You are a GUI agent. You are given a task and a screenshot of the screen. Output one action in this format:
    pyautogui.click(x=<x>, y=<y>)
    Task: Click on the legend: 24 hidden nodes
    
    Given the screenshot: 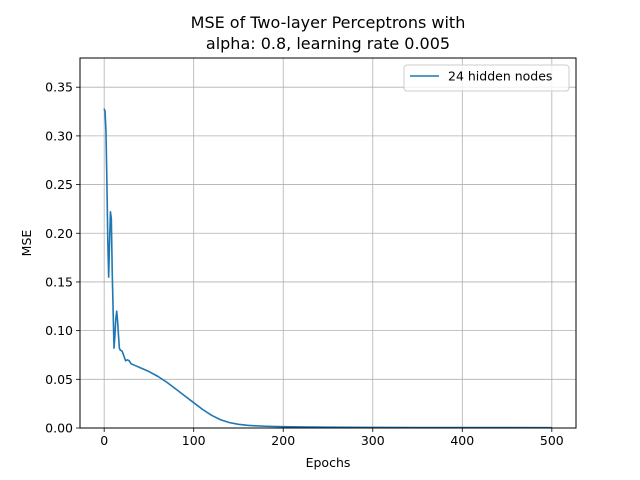 What is the action you would take?
    pyautogui.click(x=486, y=78)
    